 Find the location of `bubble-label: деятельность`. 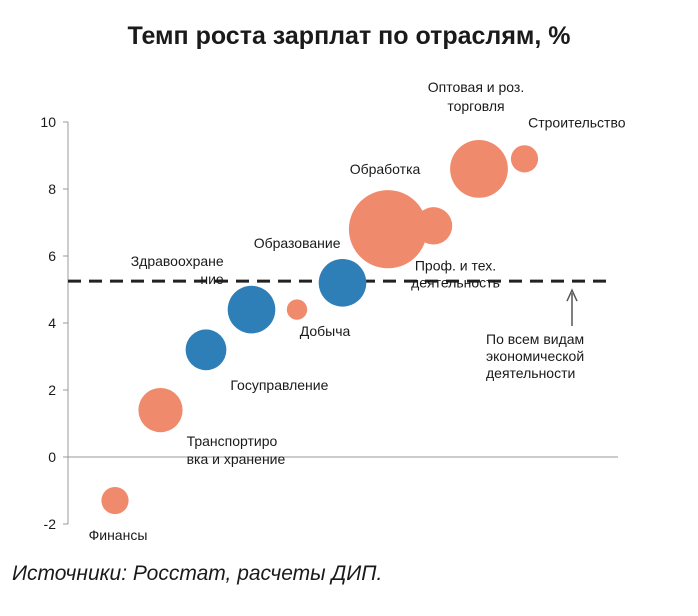

bubble-label: деятельность is located at coordinates (455, 283).